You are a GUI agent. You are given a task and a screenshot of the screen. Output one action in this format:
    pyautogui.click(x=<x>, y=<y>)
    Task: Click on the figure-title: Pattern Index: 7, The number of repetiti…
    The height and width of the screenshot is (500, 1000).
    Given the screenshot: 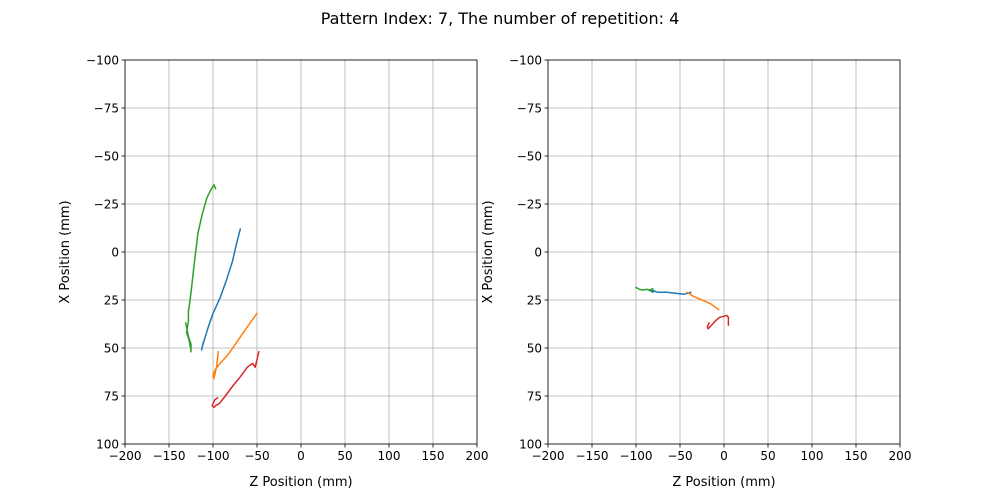 What is the action you would take?
    pyautogui.click(x=500, y=18)
    